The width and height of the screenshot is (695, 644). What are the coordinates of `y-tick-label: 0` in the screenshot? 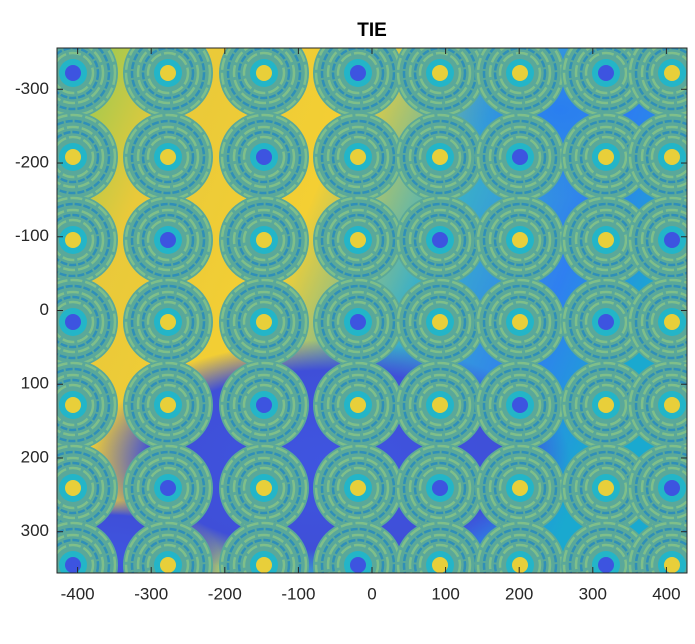 It's located at (44, 309).